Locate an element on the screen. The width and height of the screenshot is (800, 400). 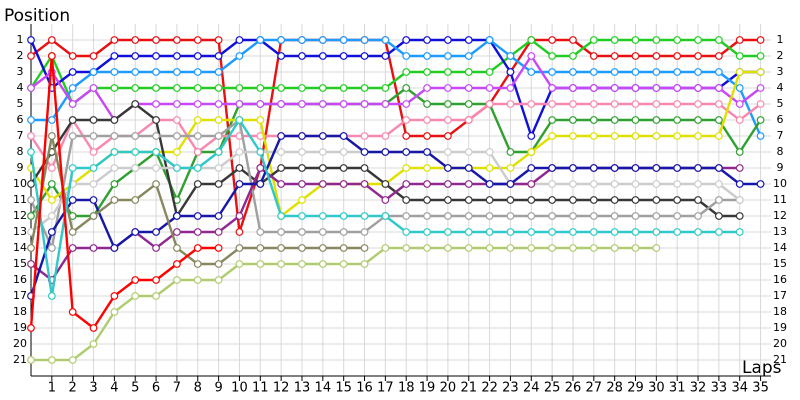
y-tick-label: 8 is located at coordinates (20, 151).